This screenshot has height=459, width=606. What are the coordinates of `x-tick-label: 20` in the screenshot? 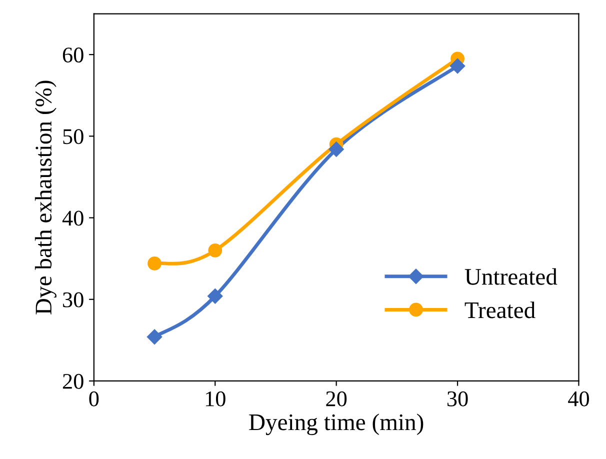 It's located at (336, 398).